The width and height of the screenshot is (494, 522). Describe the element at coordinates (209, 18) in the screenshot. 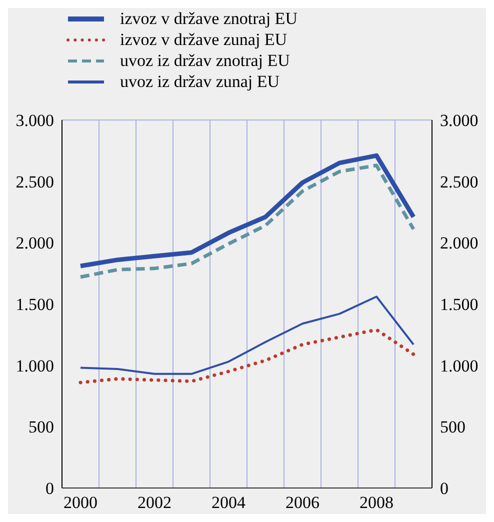

I see `legend-label: izvoz v države znotraj EU` at that location.